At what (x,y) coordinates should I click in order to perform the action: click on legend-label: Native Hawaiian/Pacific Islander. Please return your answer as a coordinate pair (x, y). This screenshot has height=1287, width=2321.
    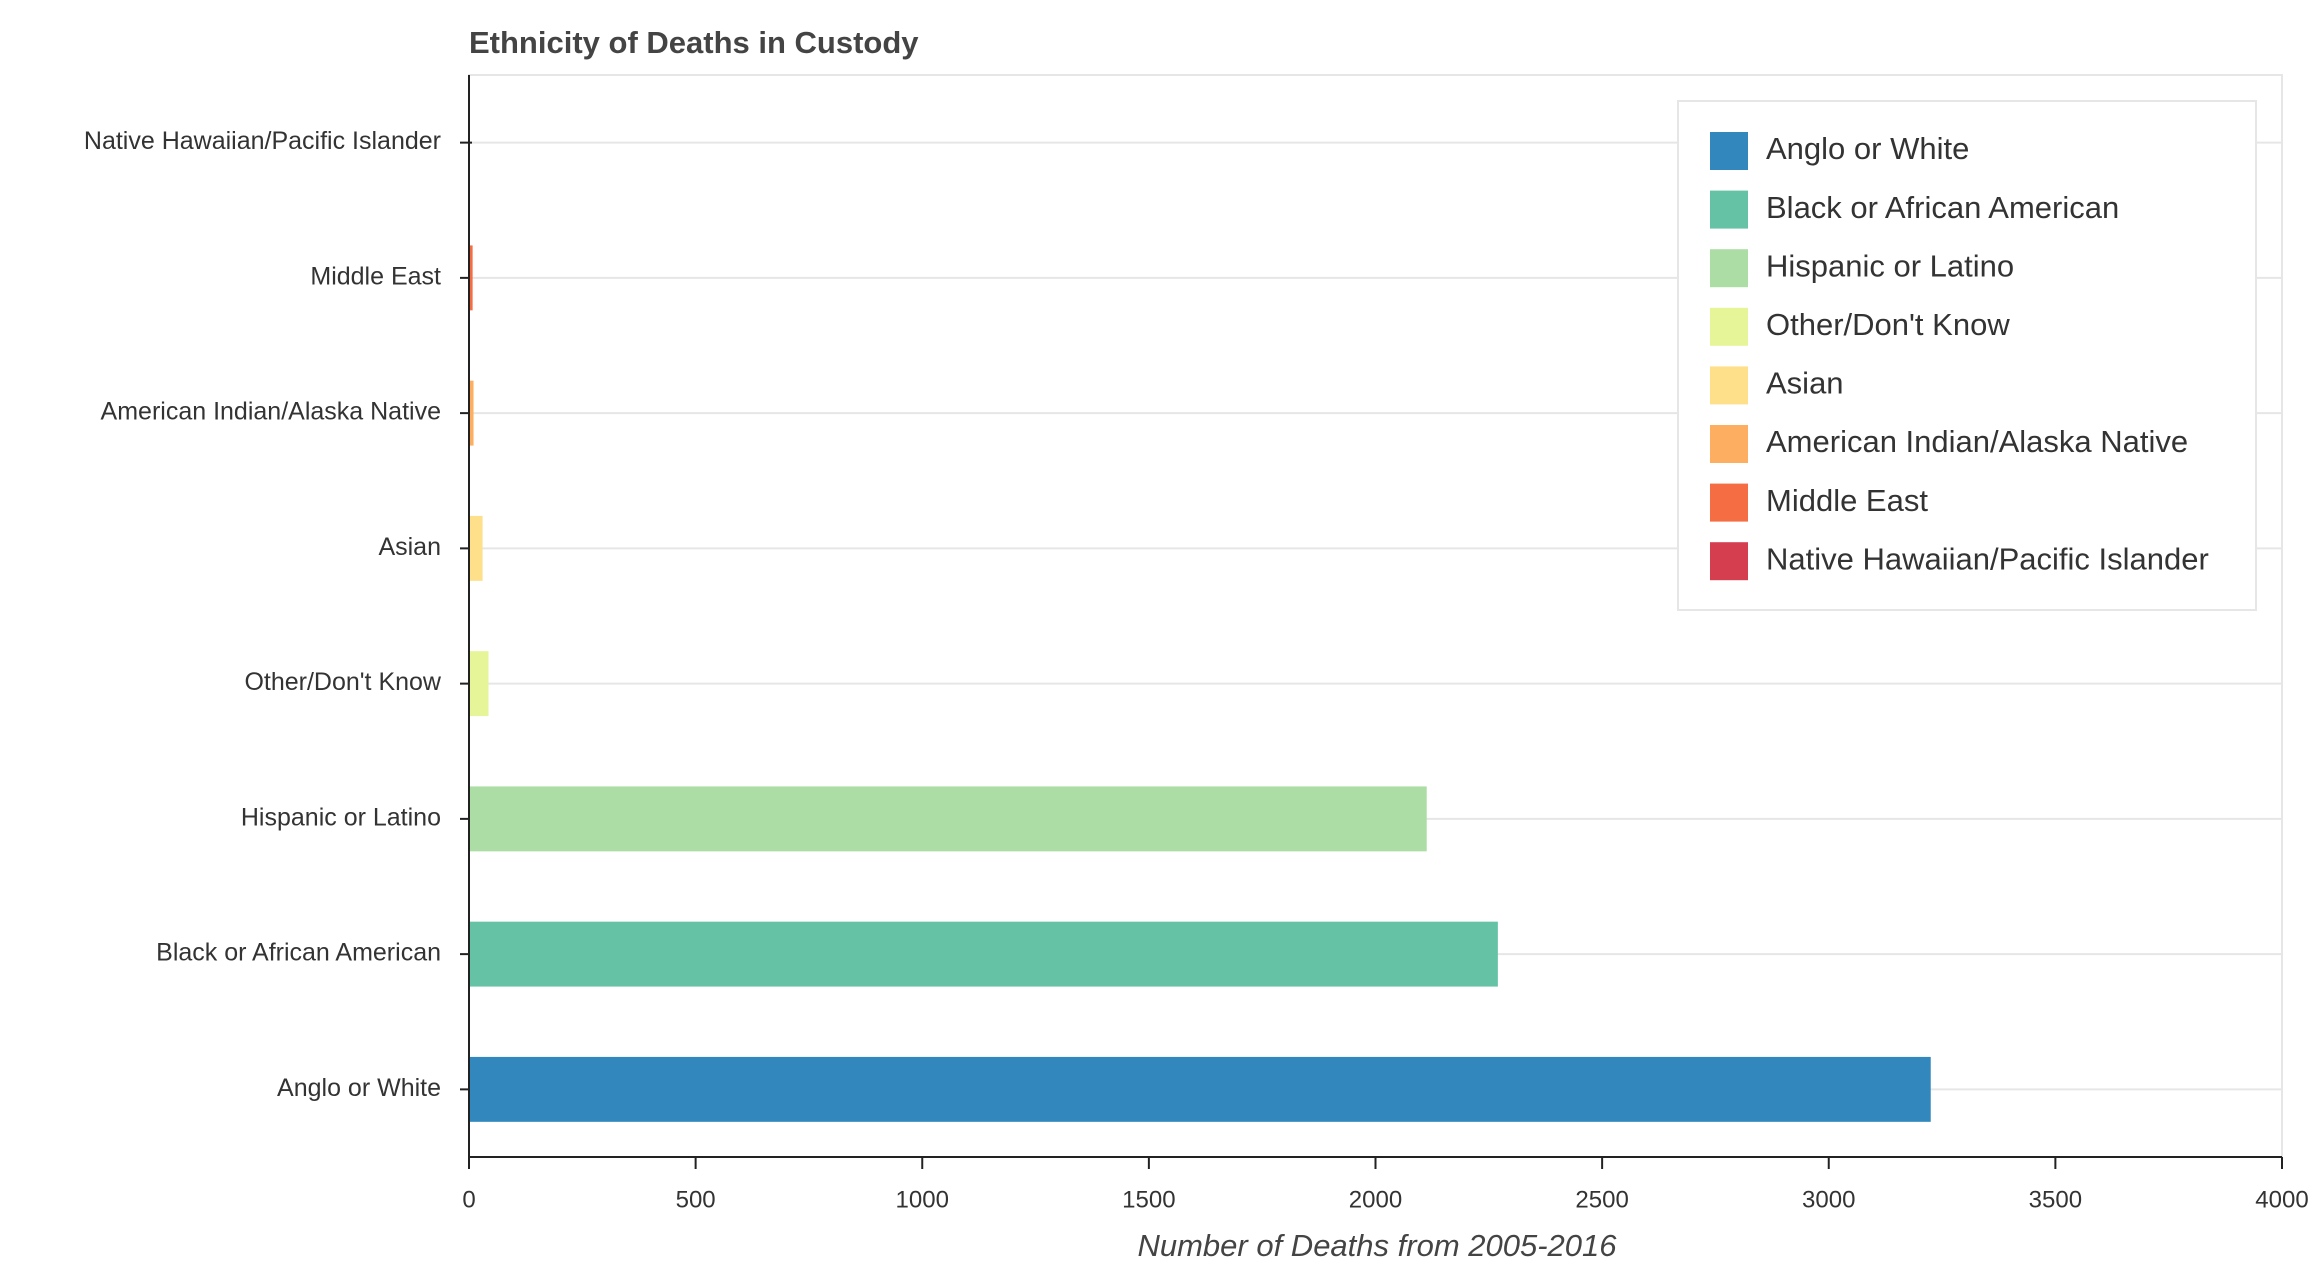
    Looking at the image, I should click on (1987, 558).